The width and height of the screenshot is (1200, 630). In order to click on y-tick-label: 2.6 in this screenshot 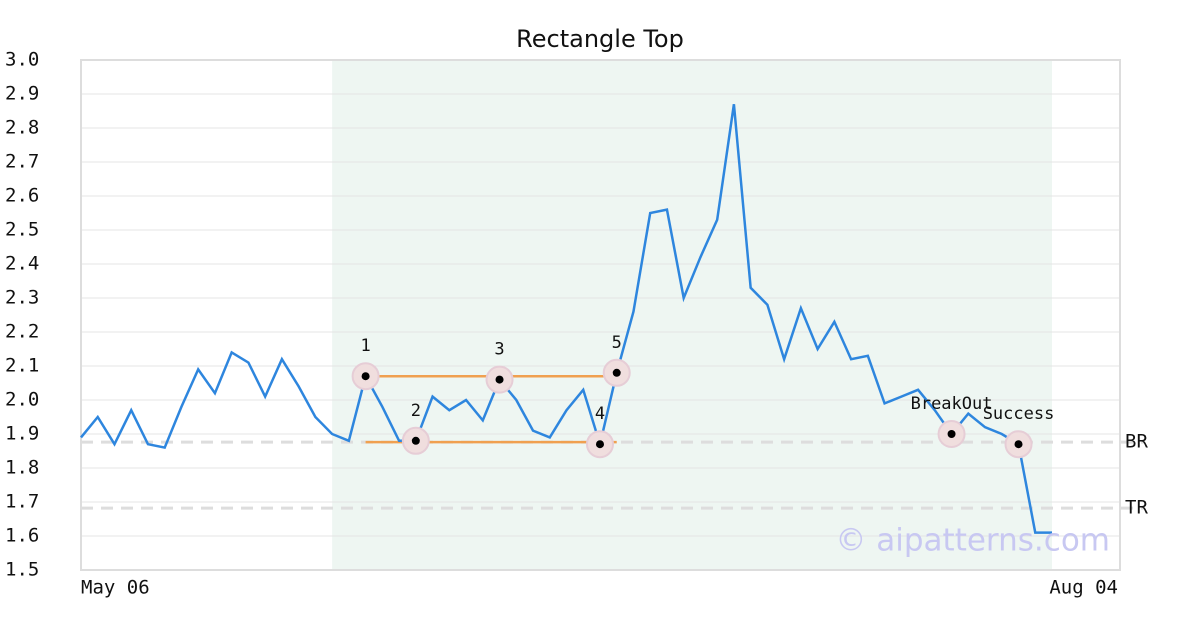, I will do `click(22, 196)`.